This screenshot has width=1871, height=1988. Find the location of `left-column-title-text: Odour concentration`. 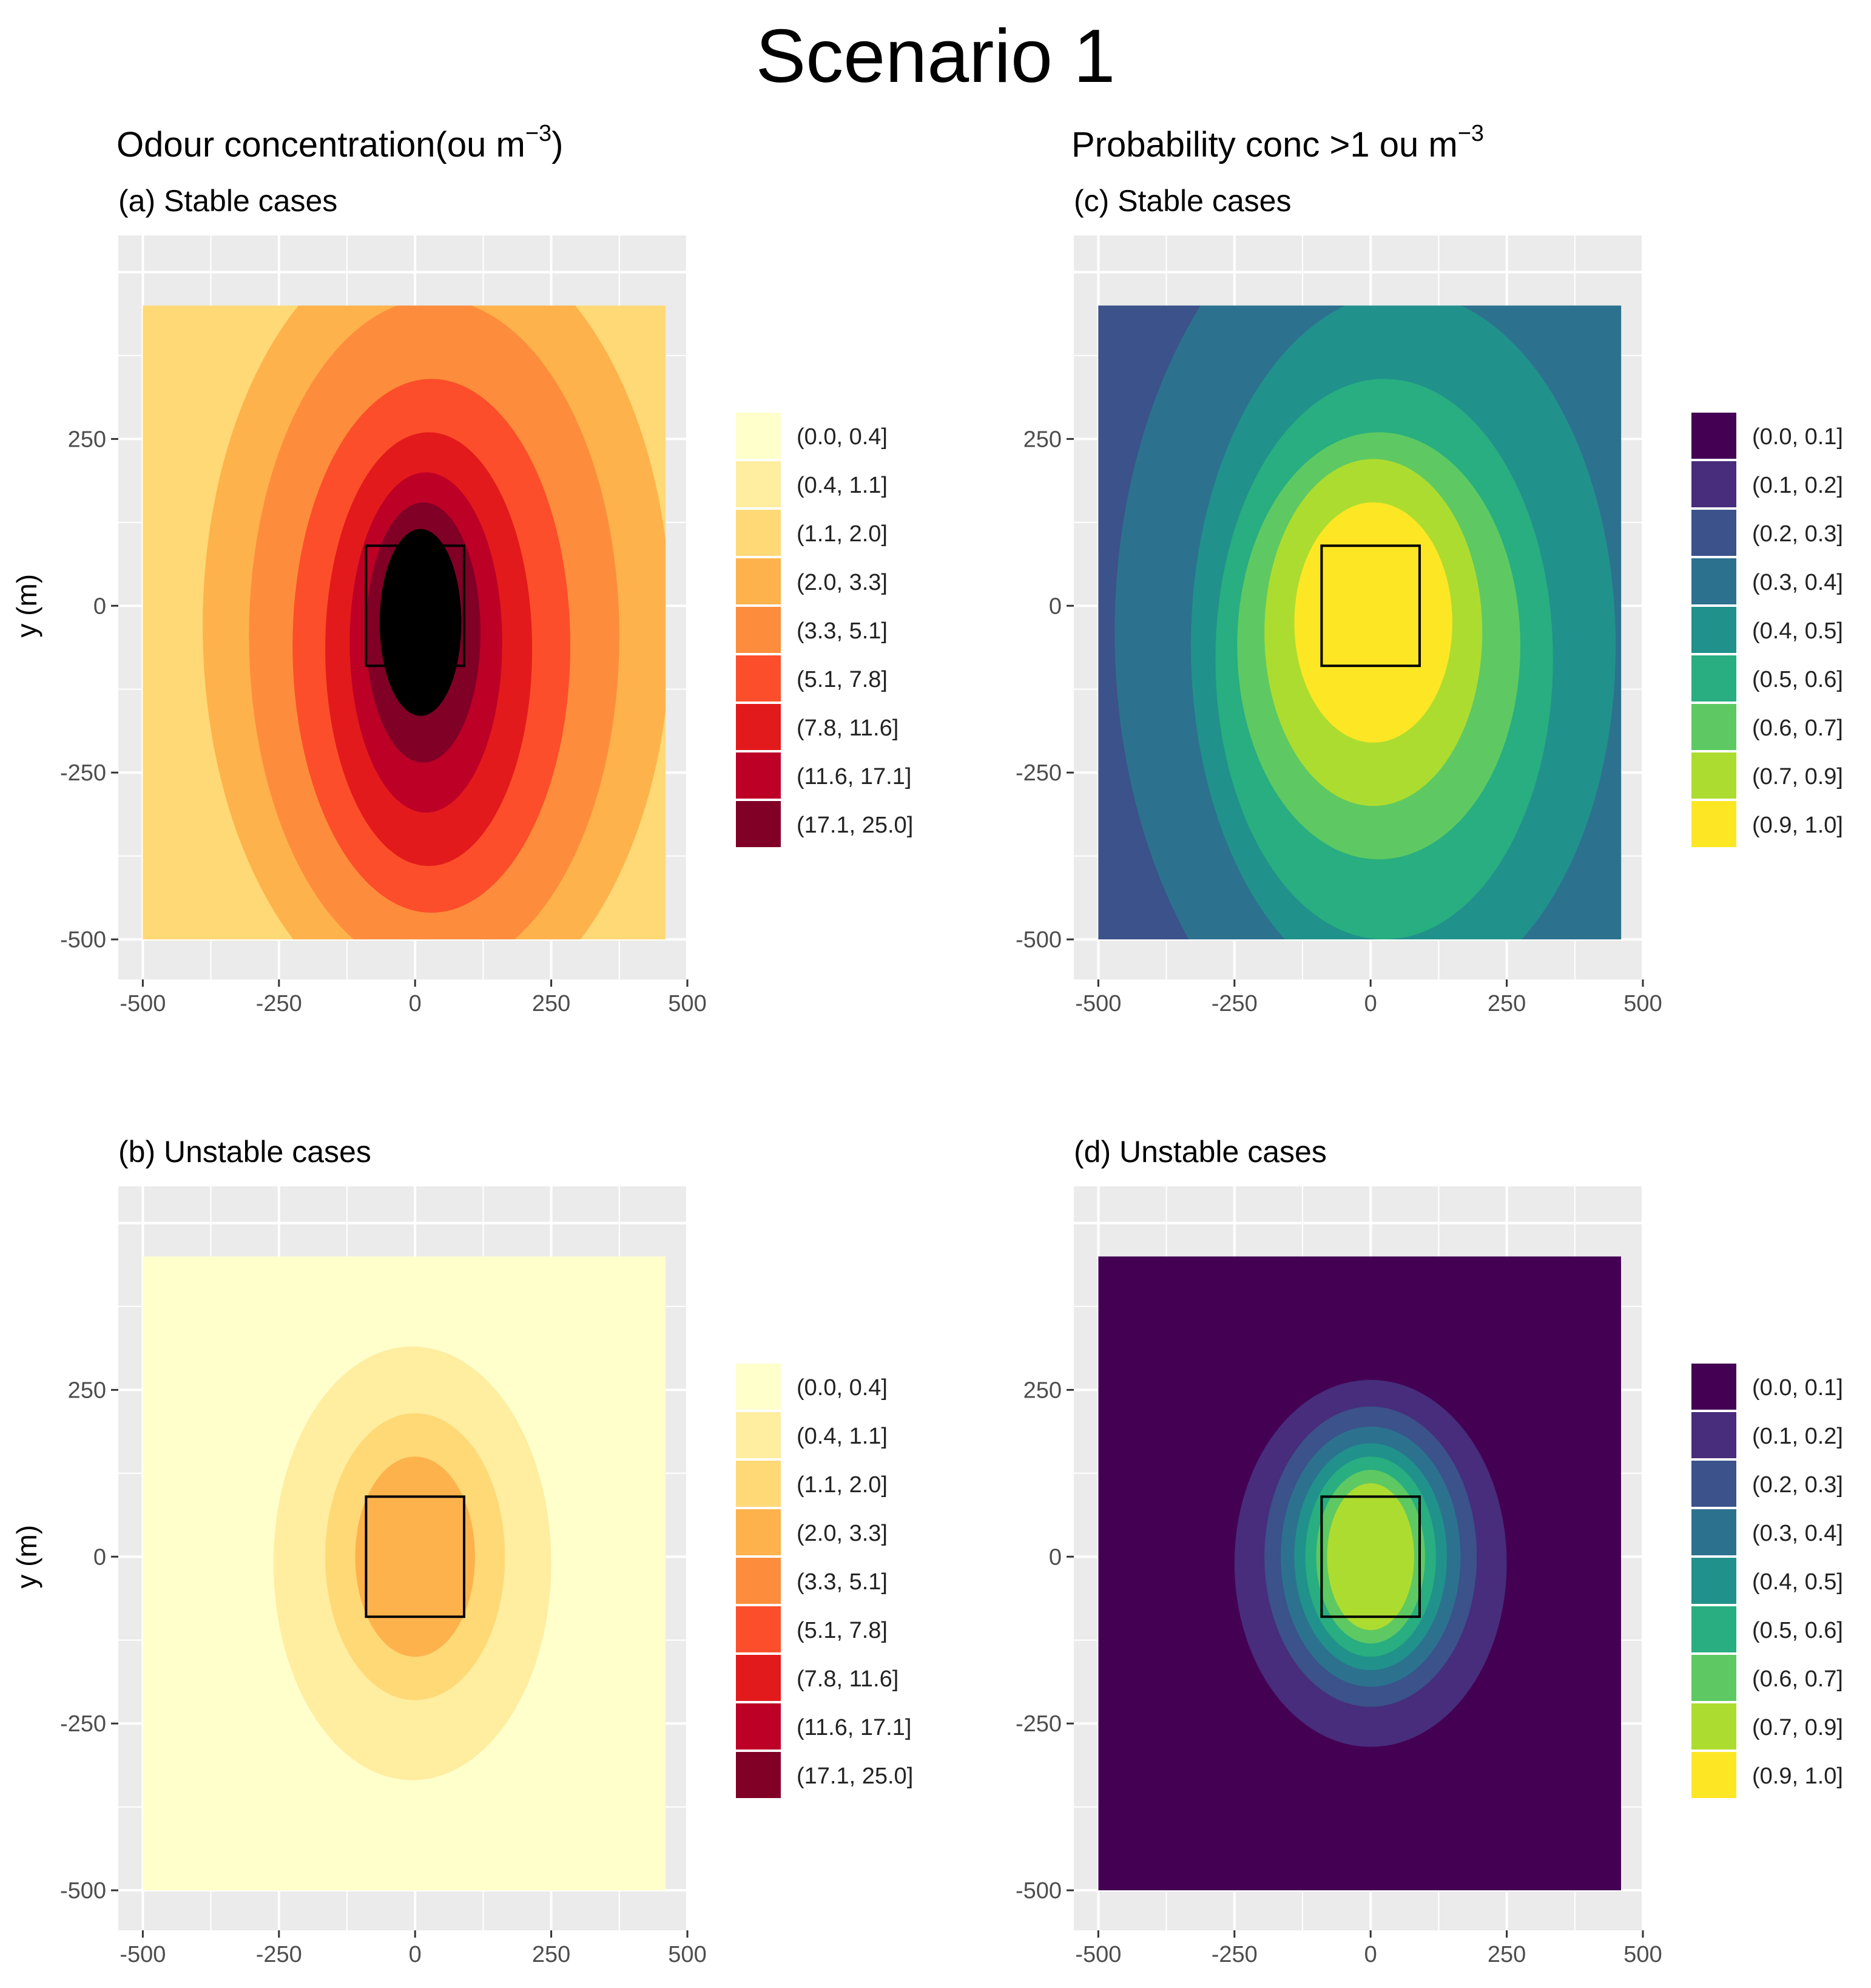

left-column-title-text: Odour concentration is located at coordinates (276, 144).